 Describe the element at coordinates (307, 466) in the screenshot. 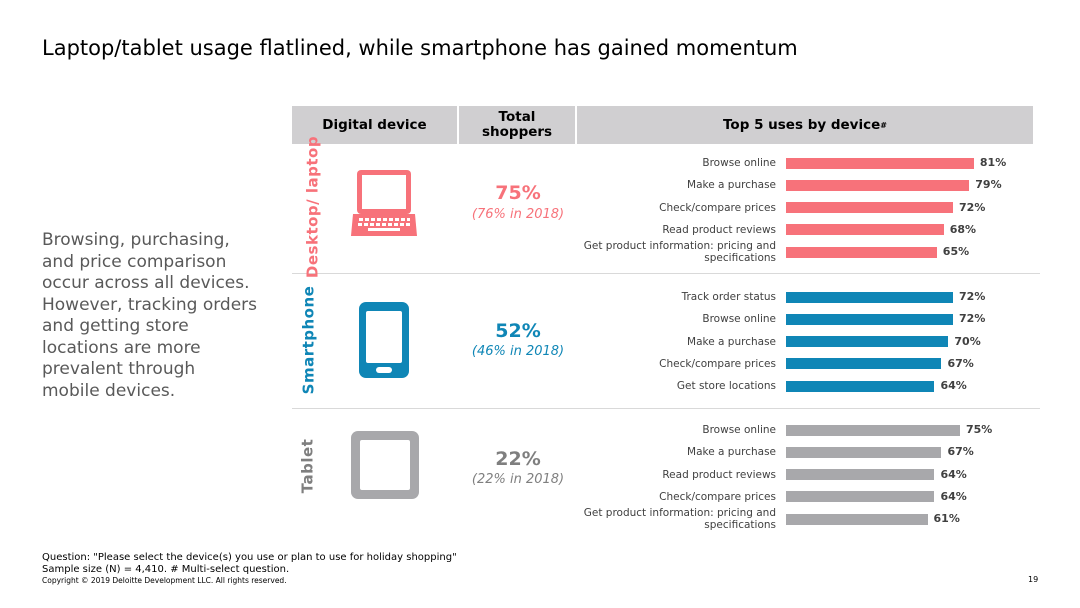

I see `device-label-tablet: Tablet` at that location.